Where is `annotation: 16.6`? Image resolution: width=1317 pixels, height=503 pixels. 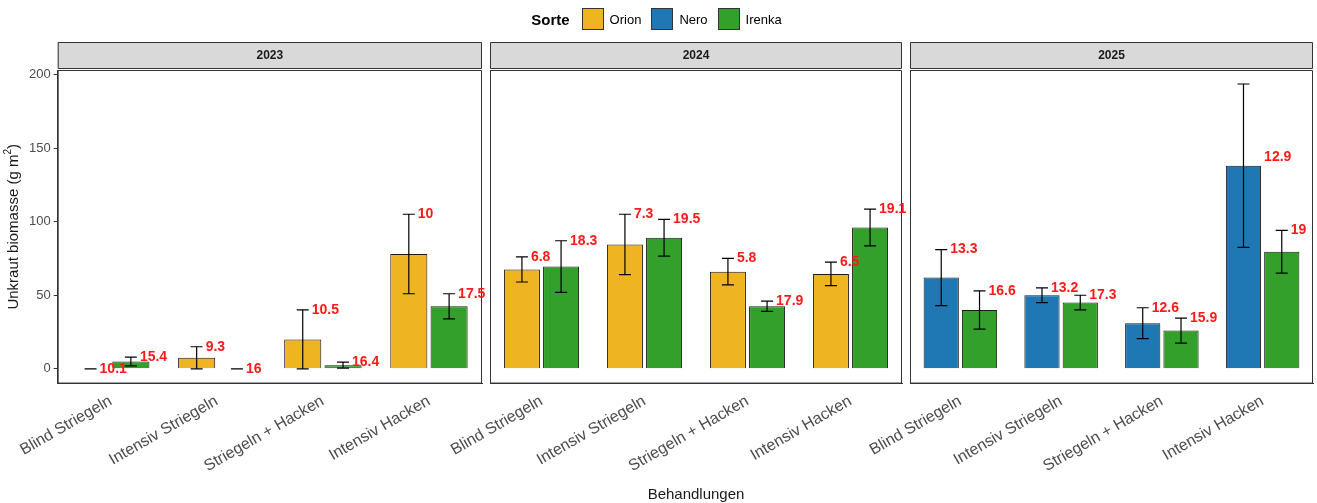
annotation: 16.6 is located at coordinates (1002, 289).